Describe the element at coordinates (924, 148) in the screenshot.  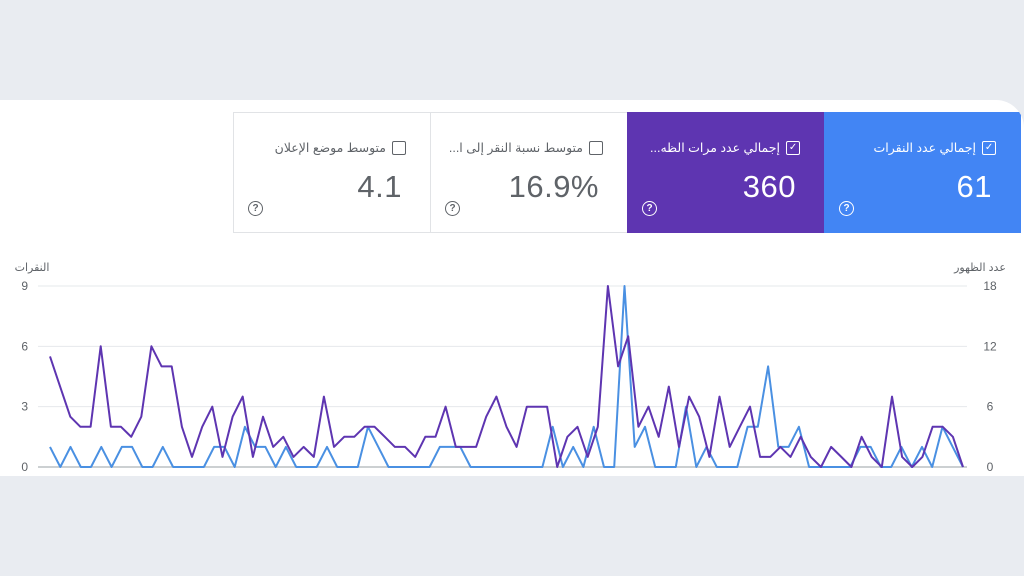
I see `metric-label-text: إجمالي عدد النقرات` at that location.